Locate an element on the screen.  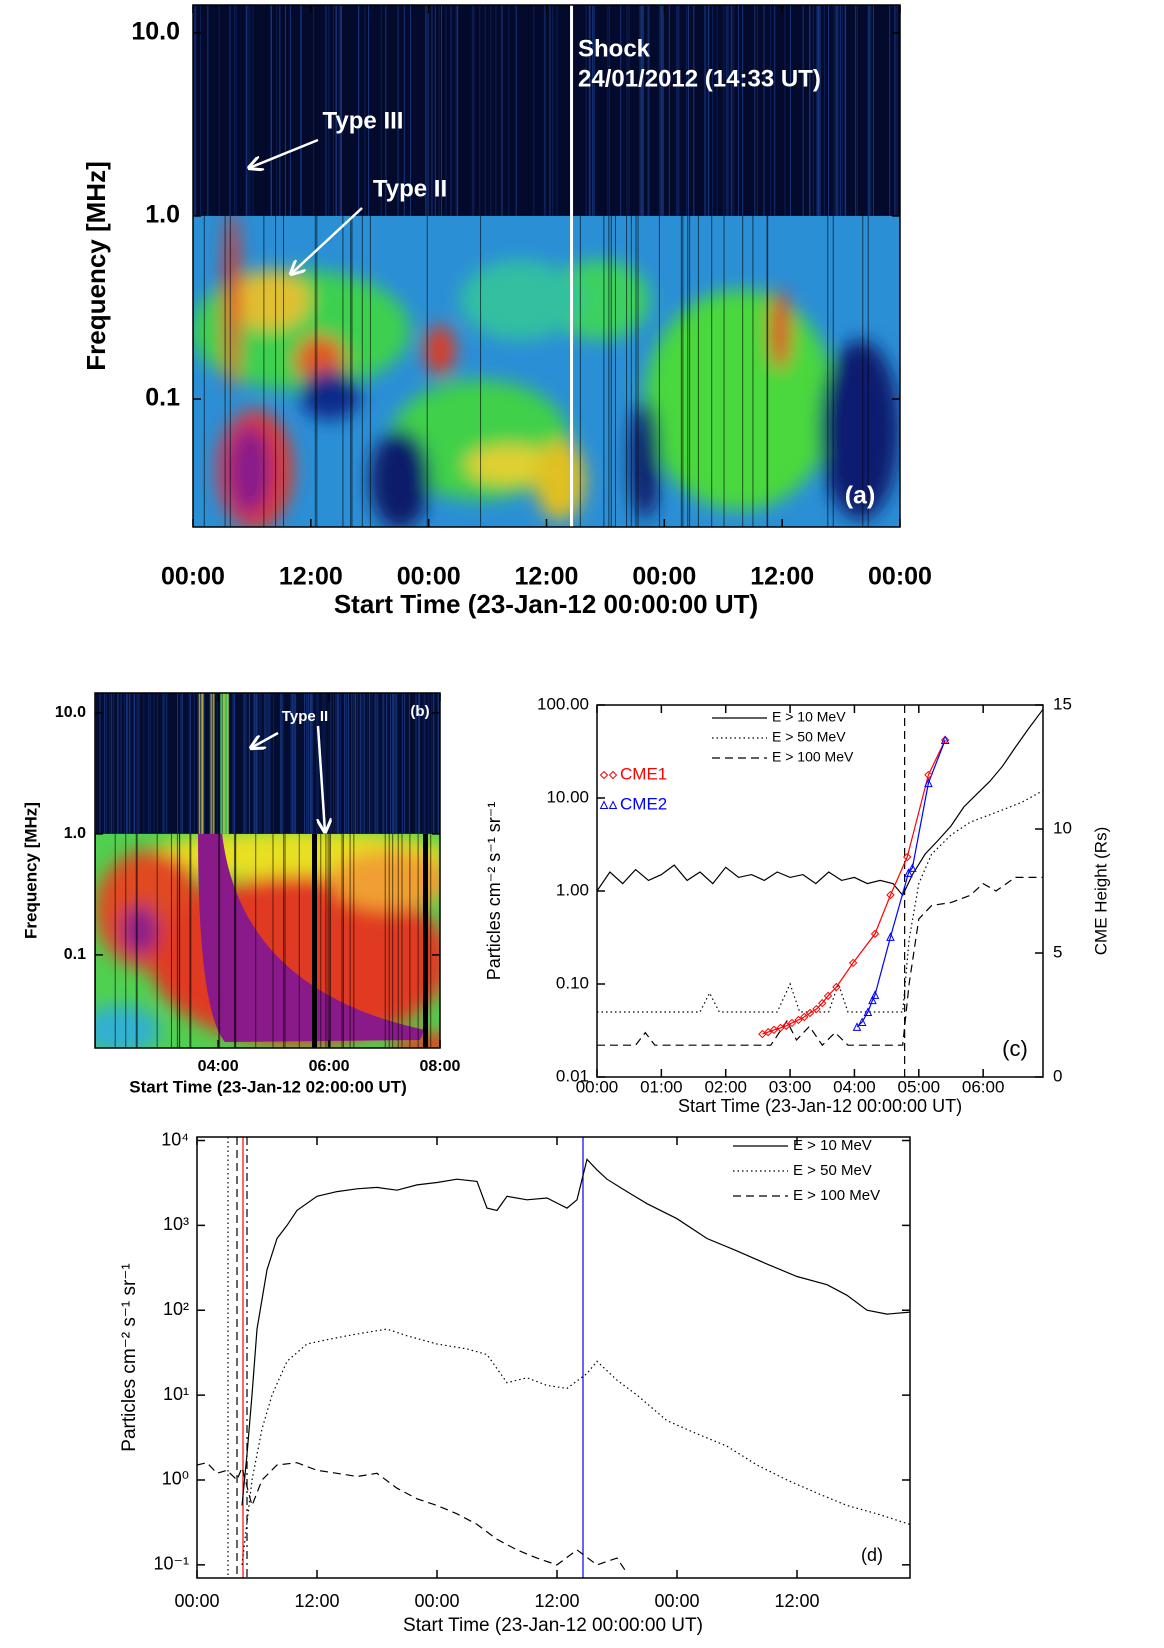
y-tick-label: 100.00 is located at coordinates (563, 703).